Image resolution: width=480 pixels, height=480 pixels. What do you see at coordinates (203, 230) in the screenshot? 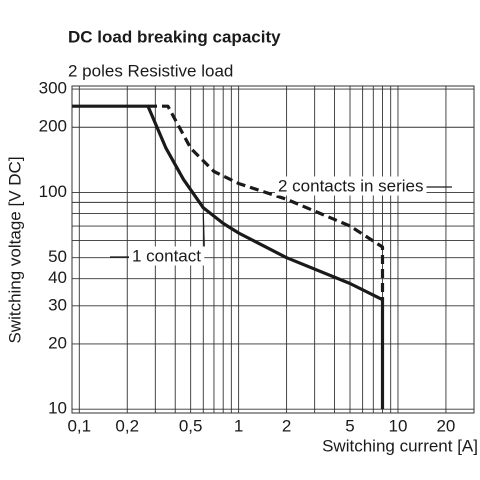
I see `leader-line` at bounding box center [203, 230].